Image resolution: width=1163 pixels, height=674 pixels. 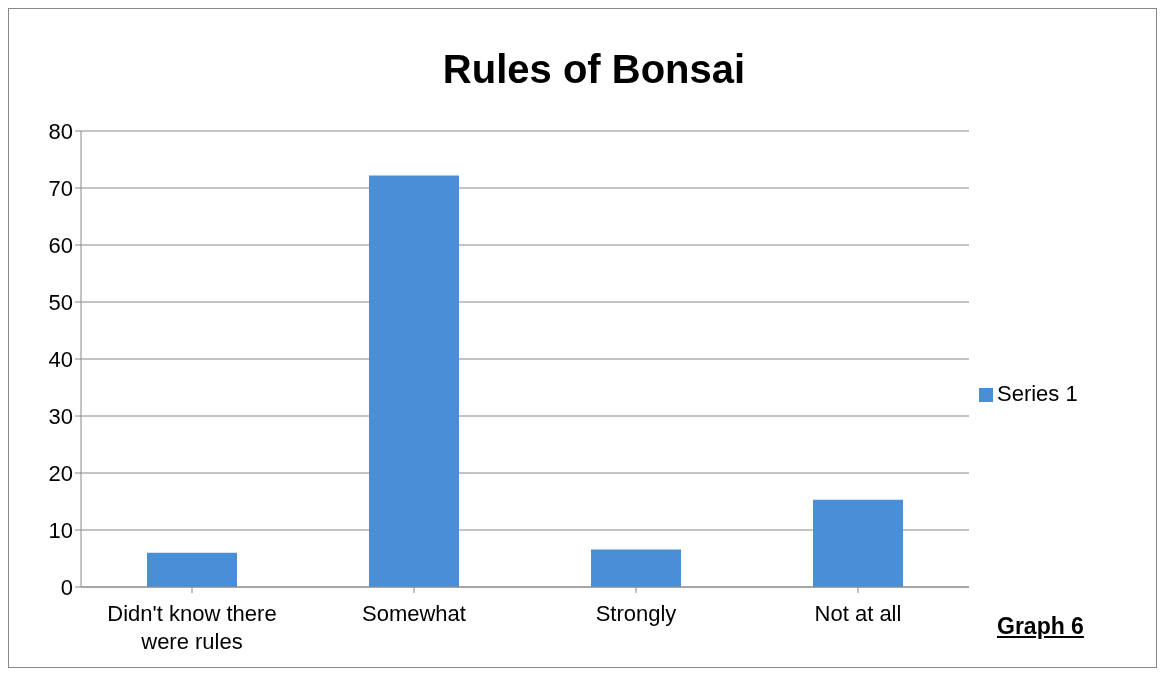 What do you see at coordinates (192, 627) in the screenshot?
I see `x-tick-label: Didn't know there were rules` at bounding box center [192, 627].